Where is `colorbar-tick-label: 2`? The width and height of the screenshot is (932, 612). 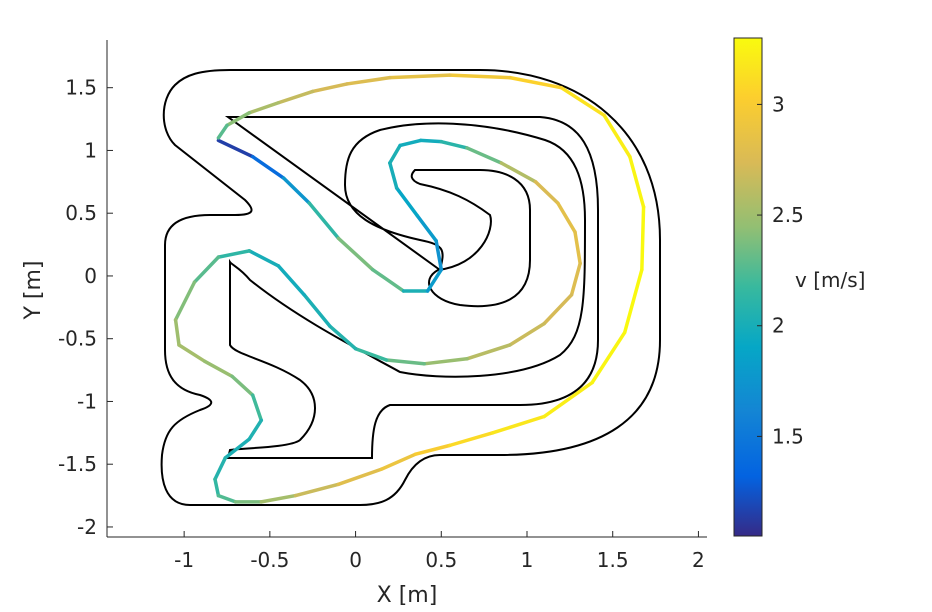
colorbar-tick-label: 2 is located at coordinates (778, 326).